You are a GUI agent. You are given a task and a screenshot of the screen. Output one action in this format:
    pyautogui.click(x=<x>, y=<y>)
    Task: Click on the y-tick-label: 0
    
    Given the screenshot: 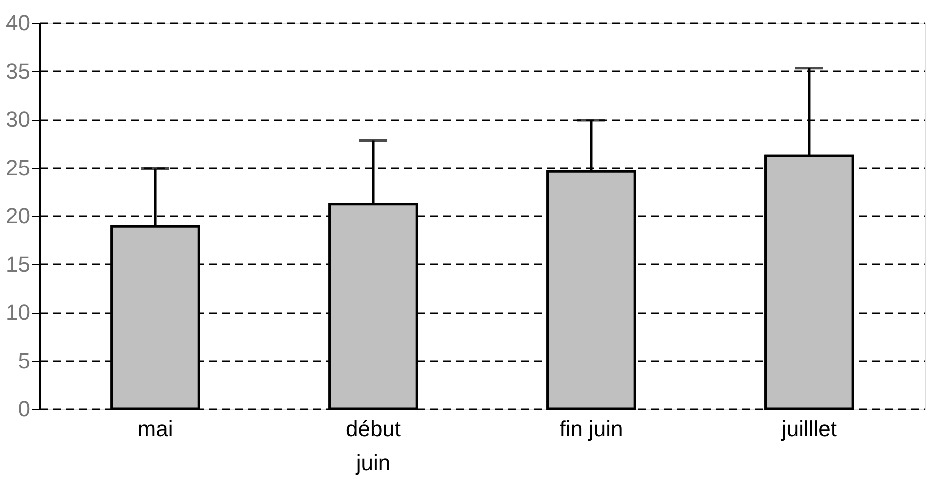 What is the action you would take?
    pyautogui.click(x=24, y=409)
    